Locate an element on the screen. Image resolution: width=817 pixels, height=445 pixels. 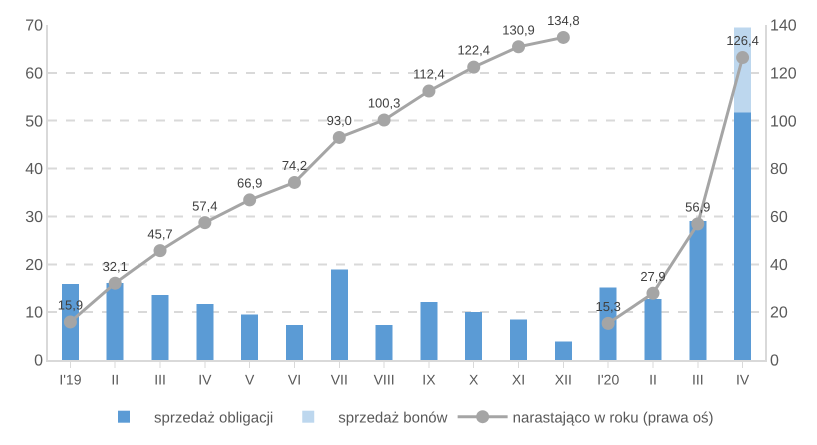
data-label: 93,0 is located at coordinates (339, 120).